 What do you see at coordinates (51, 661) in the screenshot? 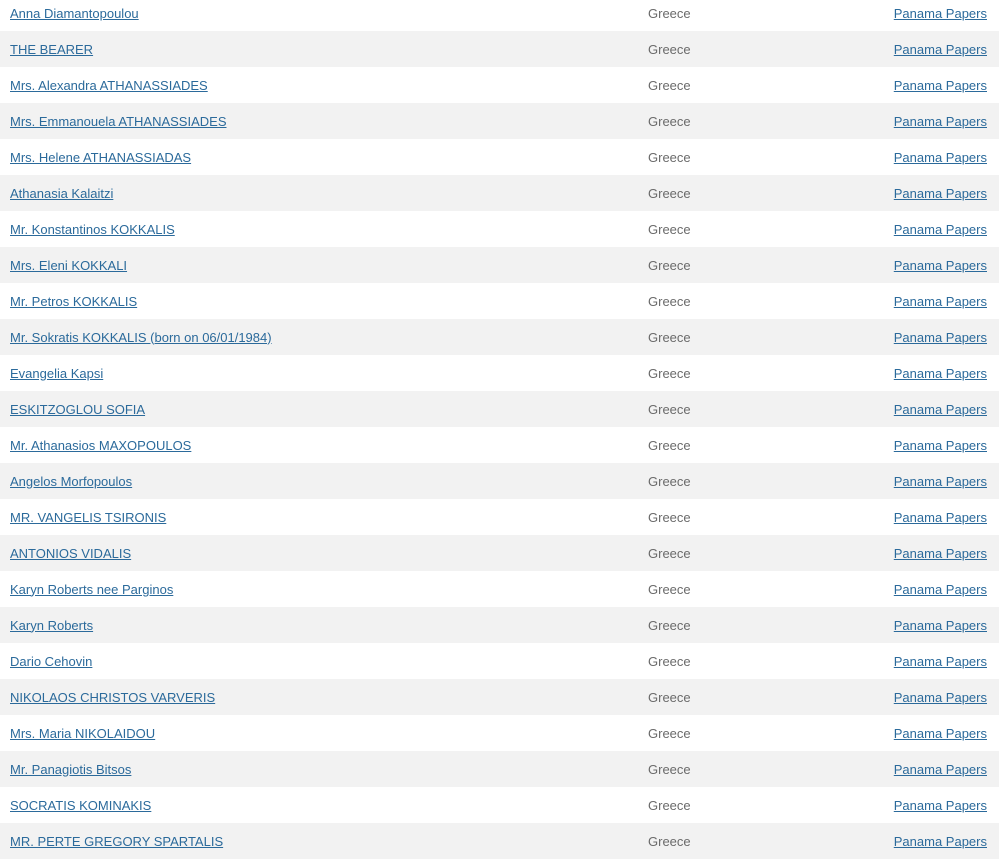
I see `entity-name-link: Dario Cehovin` at bounding box center [51, 661].